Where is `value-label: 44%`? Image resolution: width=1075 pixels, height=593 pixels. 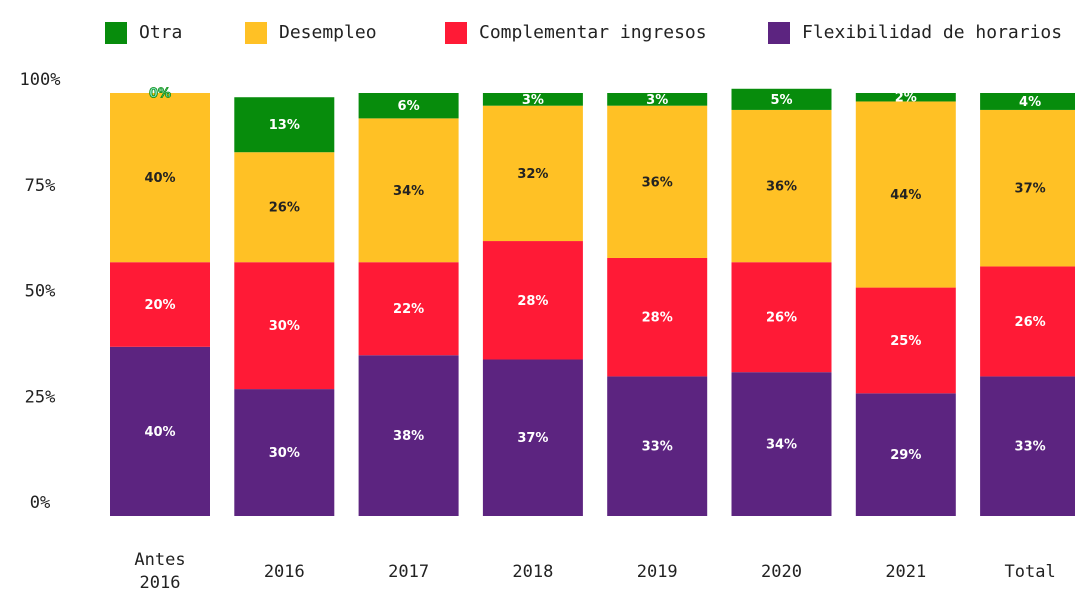 value-label: 44% is located at coordinates (905, 195).